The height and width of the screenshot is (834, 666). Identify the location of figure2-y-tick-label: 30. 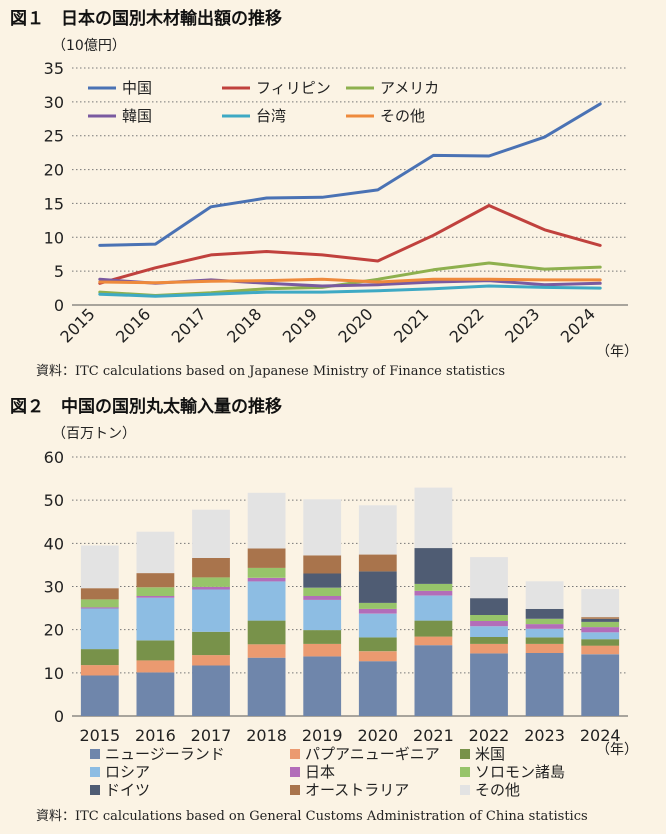
(54, 587).